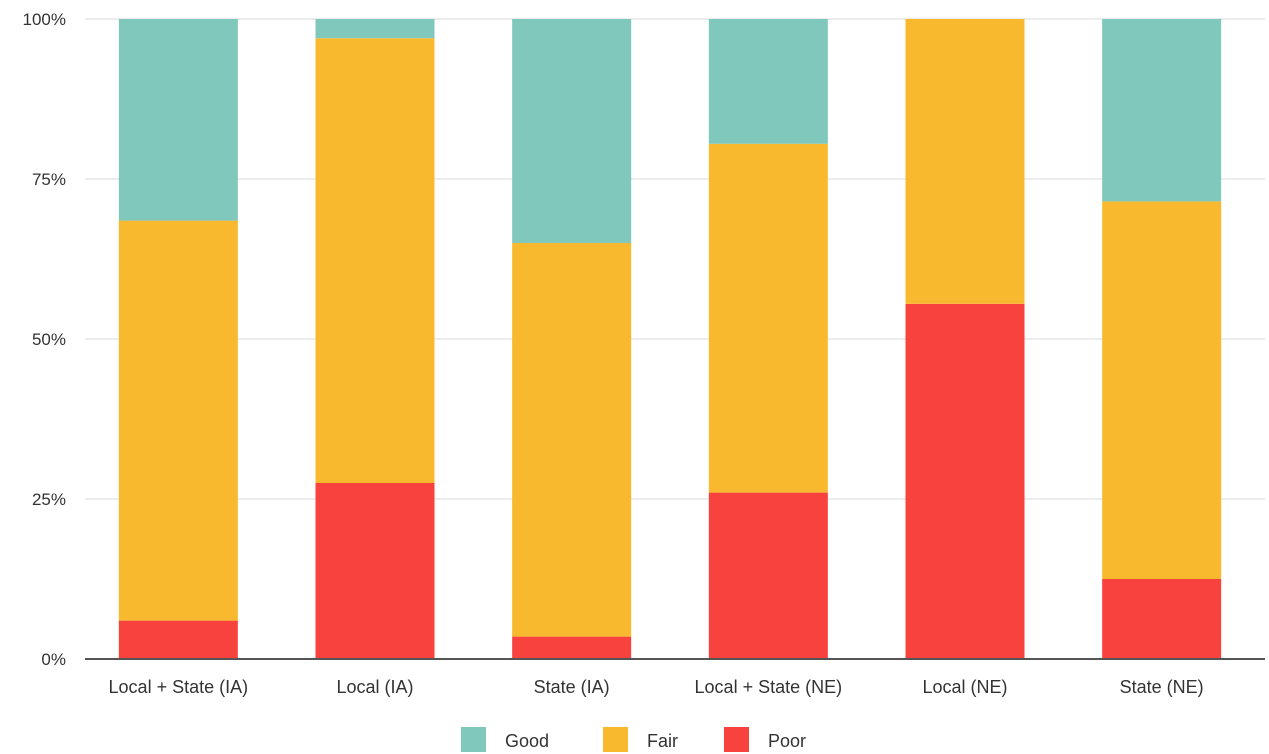  I want to click on legend-label-good: Good, so click(527, 741).